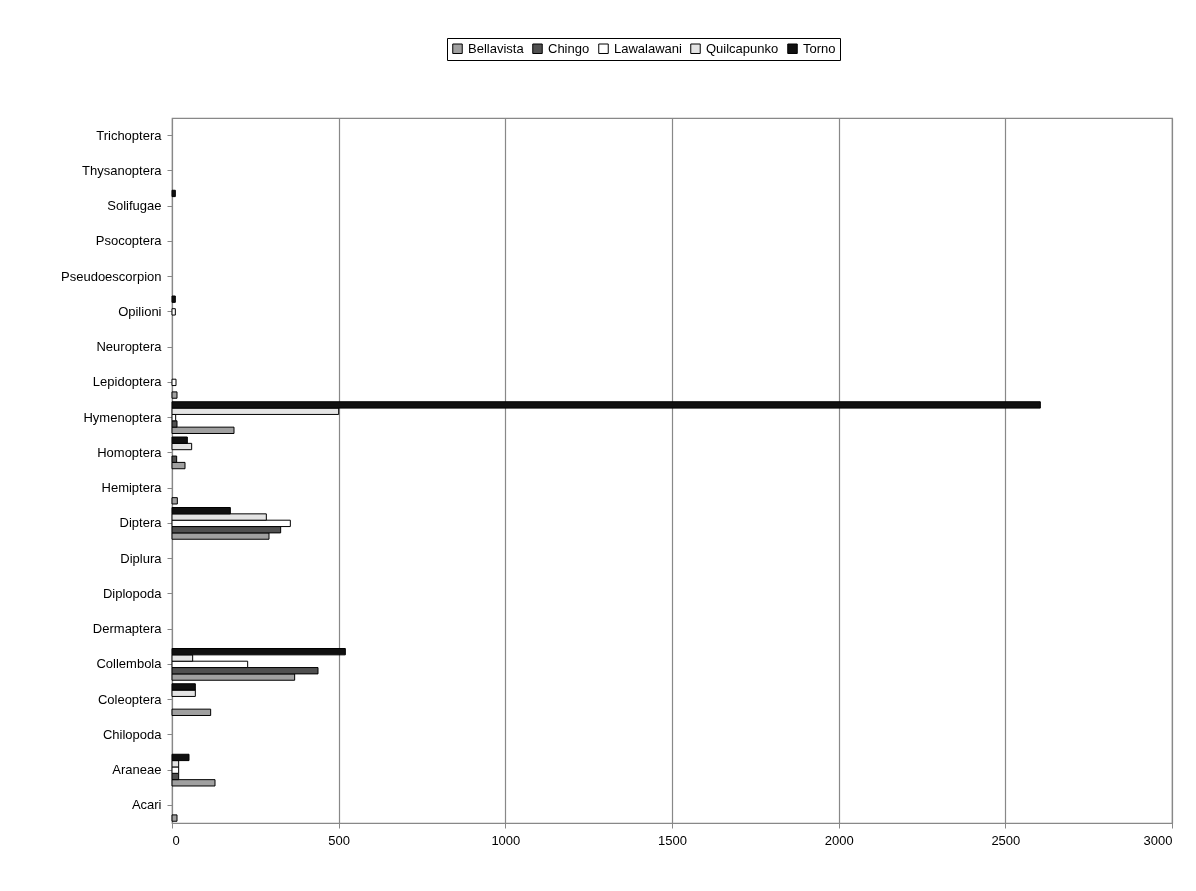  I want to click on y-tick-label: Diplopoda, so click(132, 593).